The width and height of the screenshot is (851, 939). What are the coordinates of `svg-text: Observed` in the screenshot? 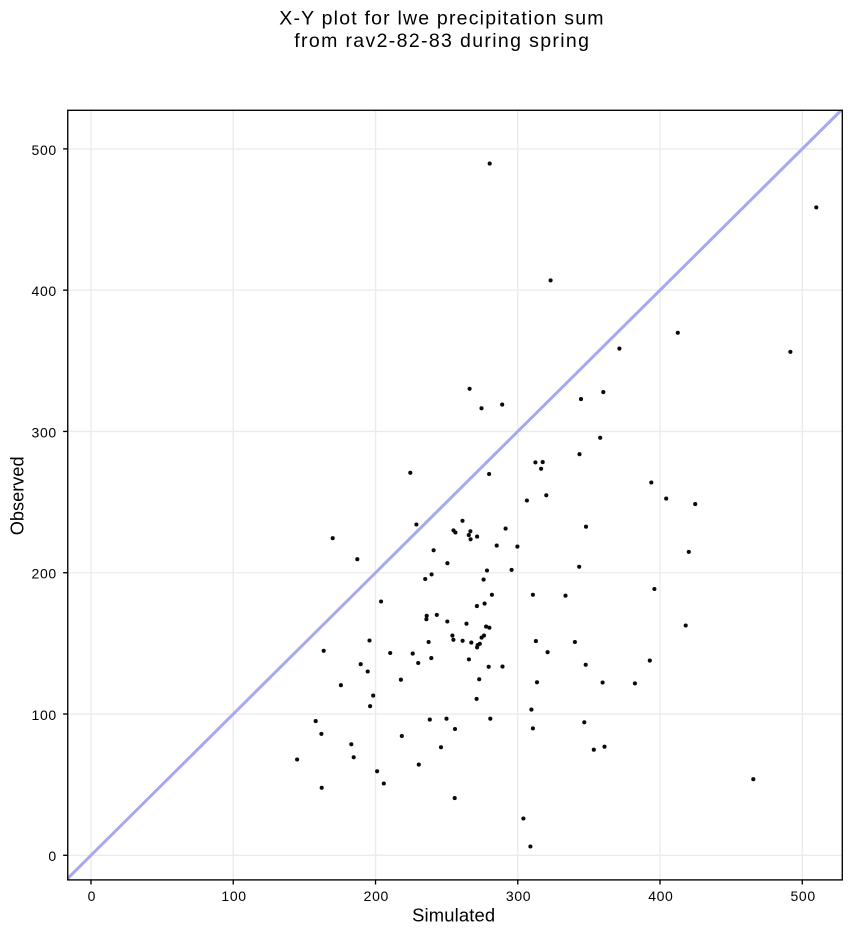 It's located at (17, 495).